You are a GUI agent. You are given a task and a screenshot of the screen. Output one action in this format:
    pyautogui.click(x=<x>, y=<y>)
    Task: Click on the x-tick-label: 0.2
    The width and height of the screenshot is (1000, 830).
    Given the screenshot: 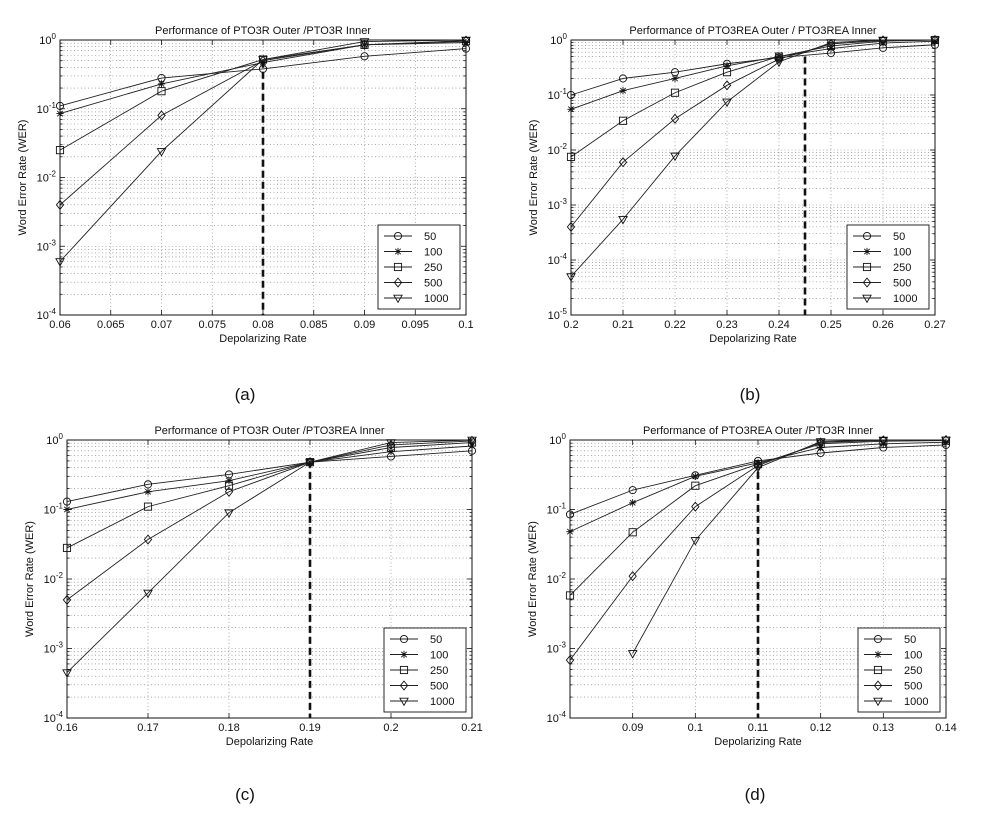 What is the action you would take?
    pyautogui.click(x=570, y=325)
    